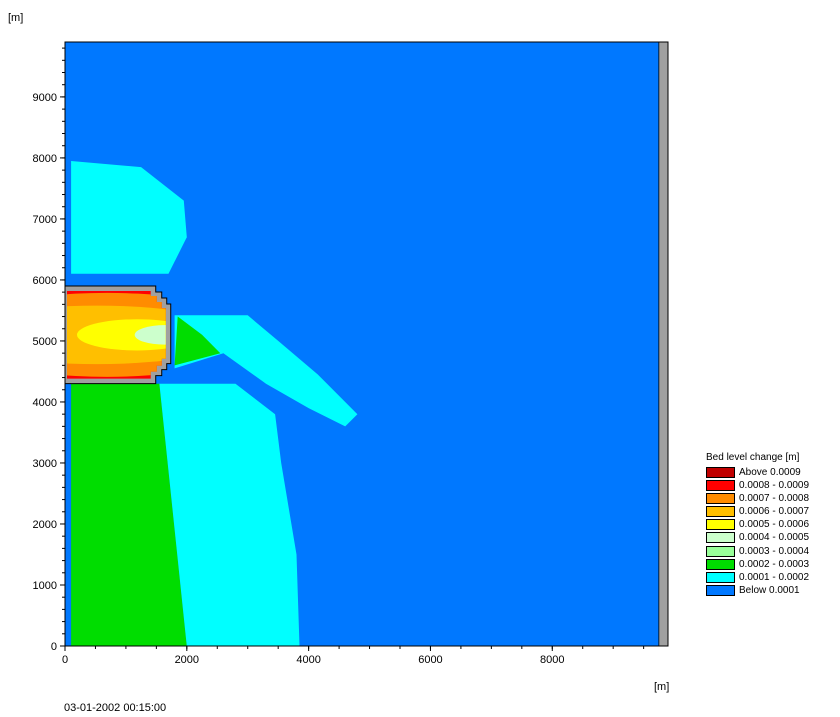  I want to click on legend-label: 0.0004 - 0.0005, so click(774, 538).